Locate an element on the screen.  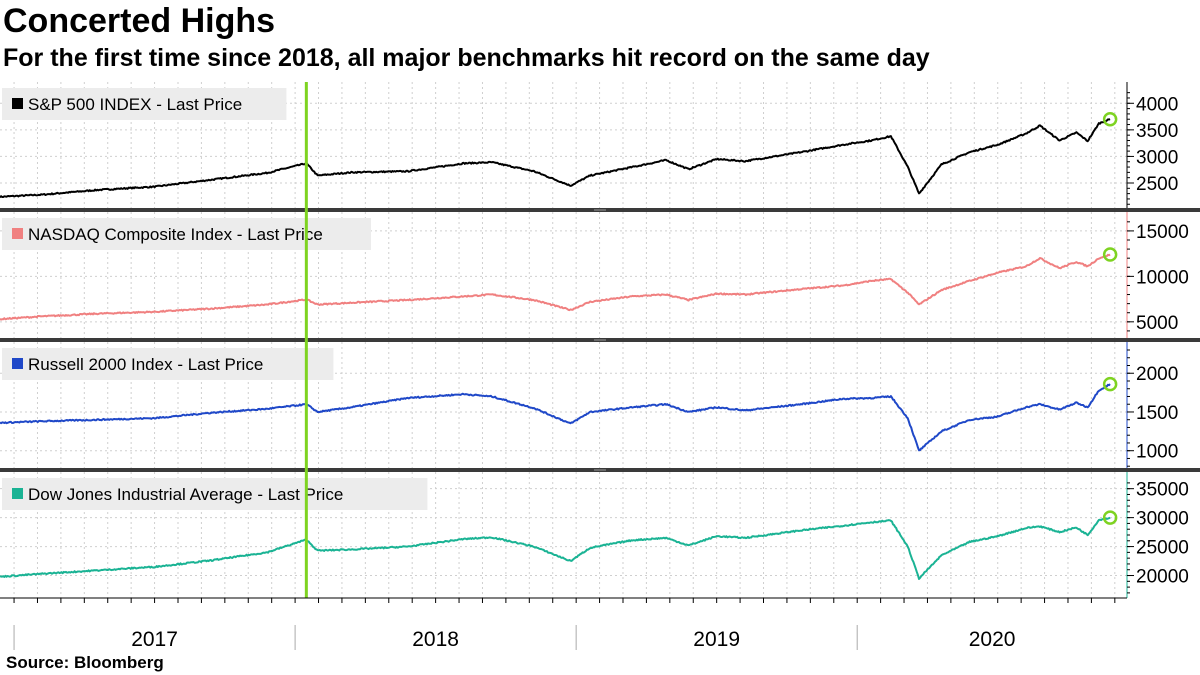
y-tick-label: 10000 is located at coordinates (1162, 277).